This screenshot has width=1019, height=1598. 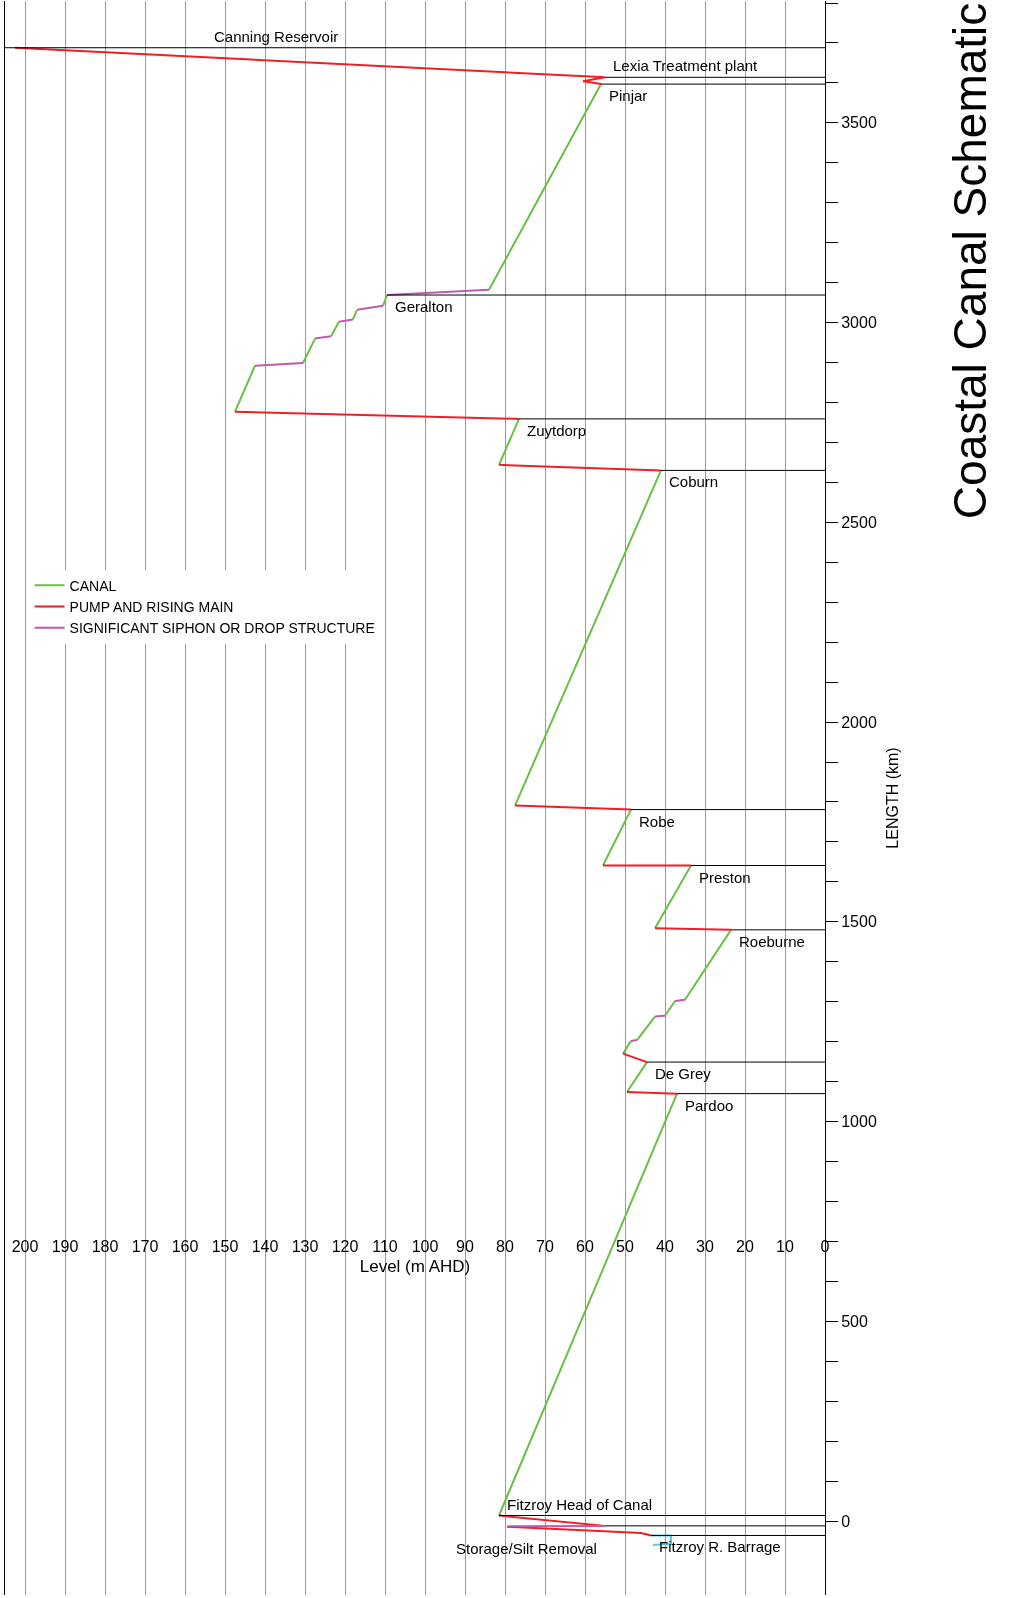 I want to click on y-tick-label: 2000, so click(x=859, y=722).